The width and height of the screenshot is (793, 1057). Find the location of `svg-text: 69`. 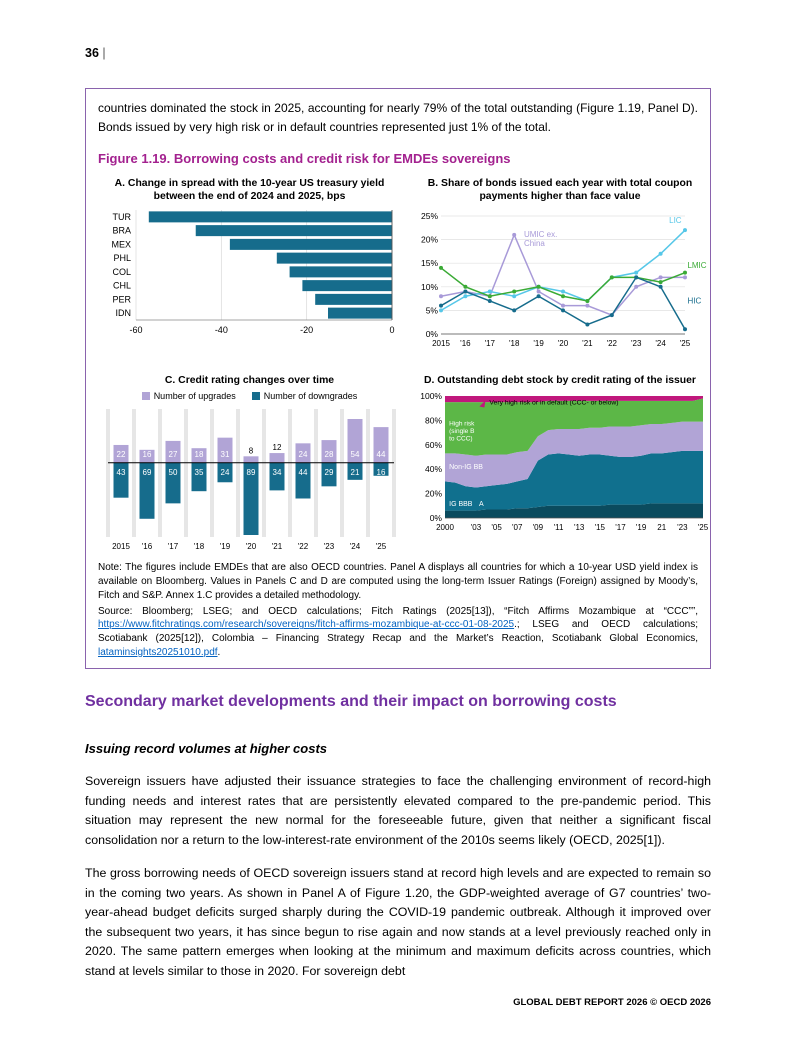

svg-text: 69 is located at coordinates (147, 472).